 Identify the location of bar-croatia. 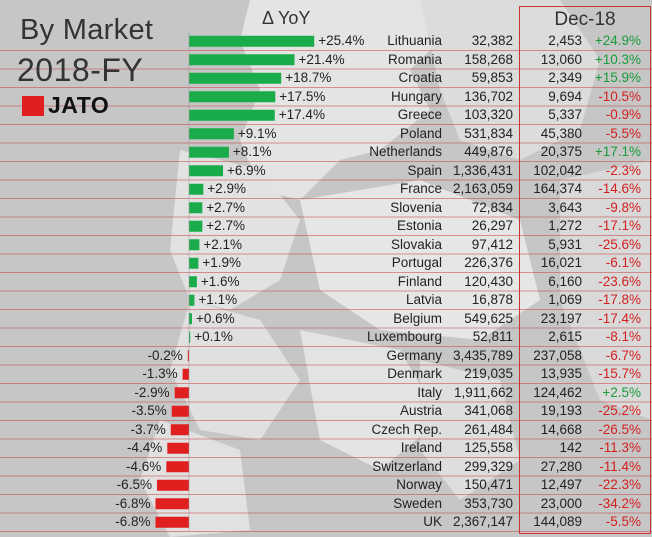
(235, 78).